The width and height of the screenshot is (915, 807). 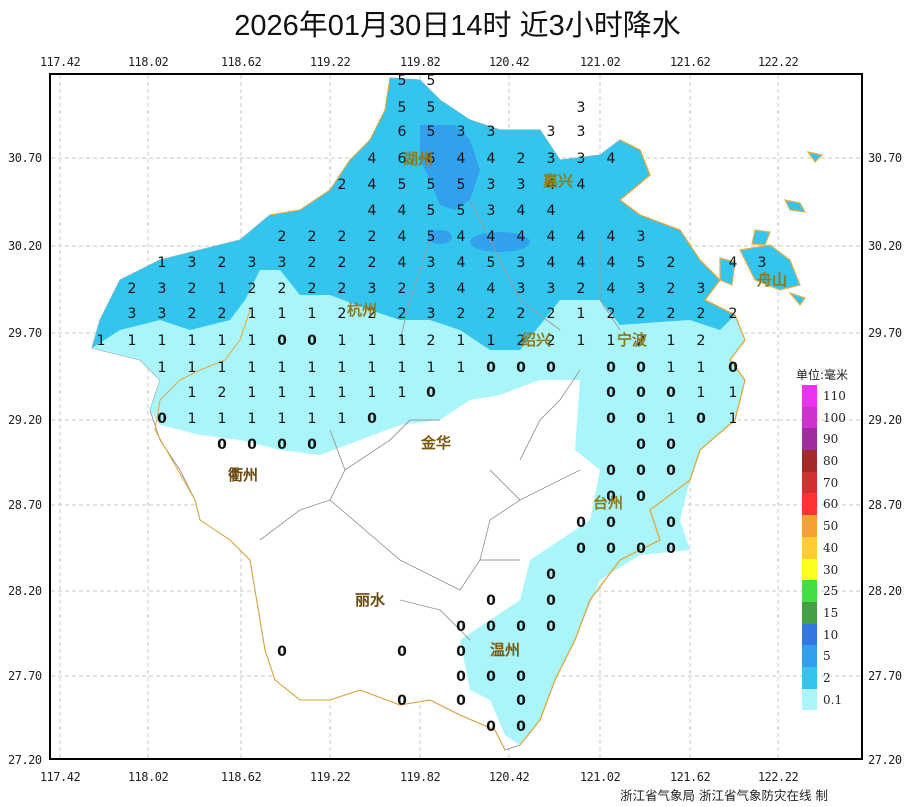 What do you see at coordinates (831, 526) in the screenshot?
I see `legend-item: 50` at bounding box center [831, 526].